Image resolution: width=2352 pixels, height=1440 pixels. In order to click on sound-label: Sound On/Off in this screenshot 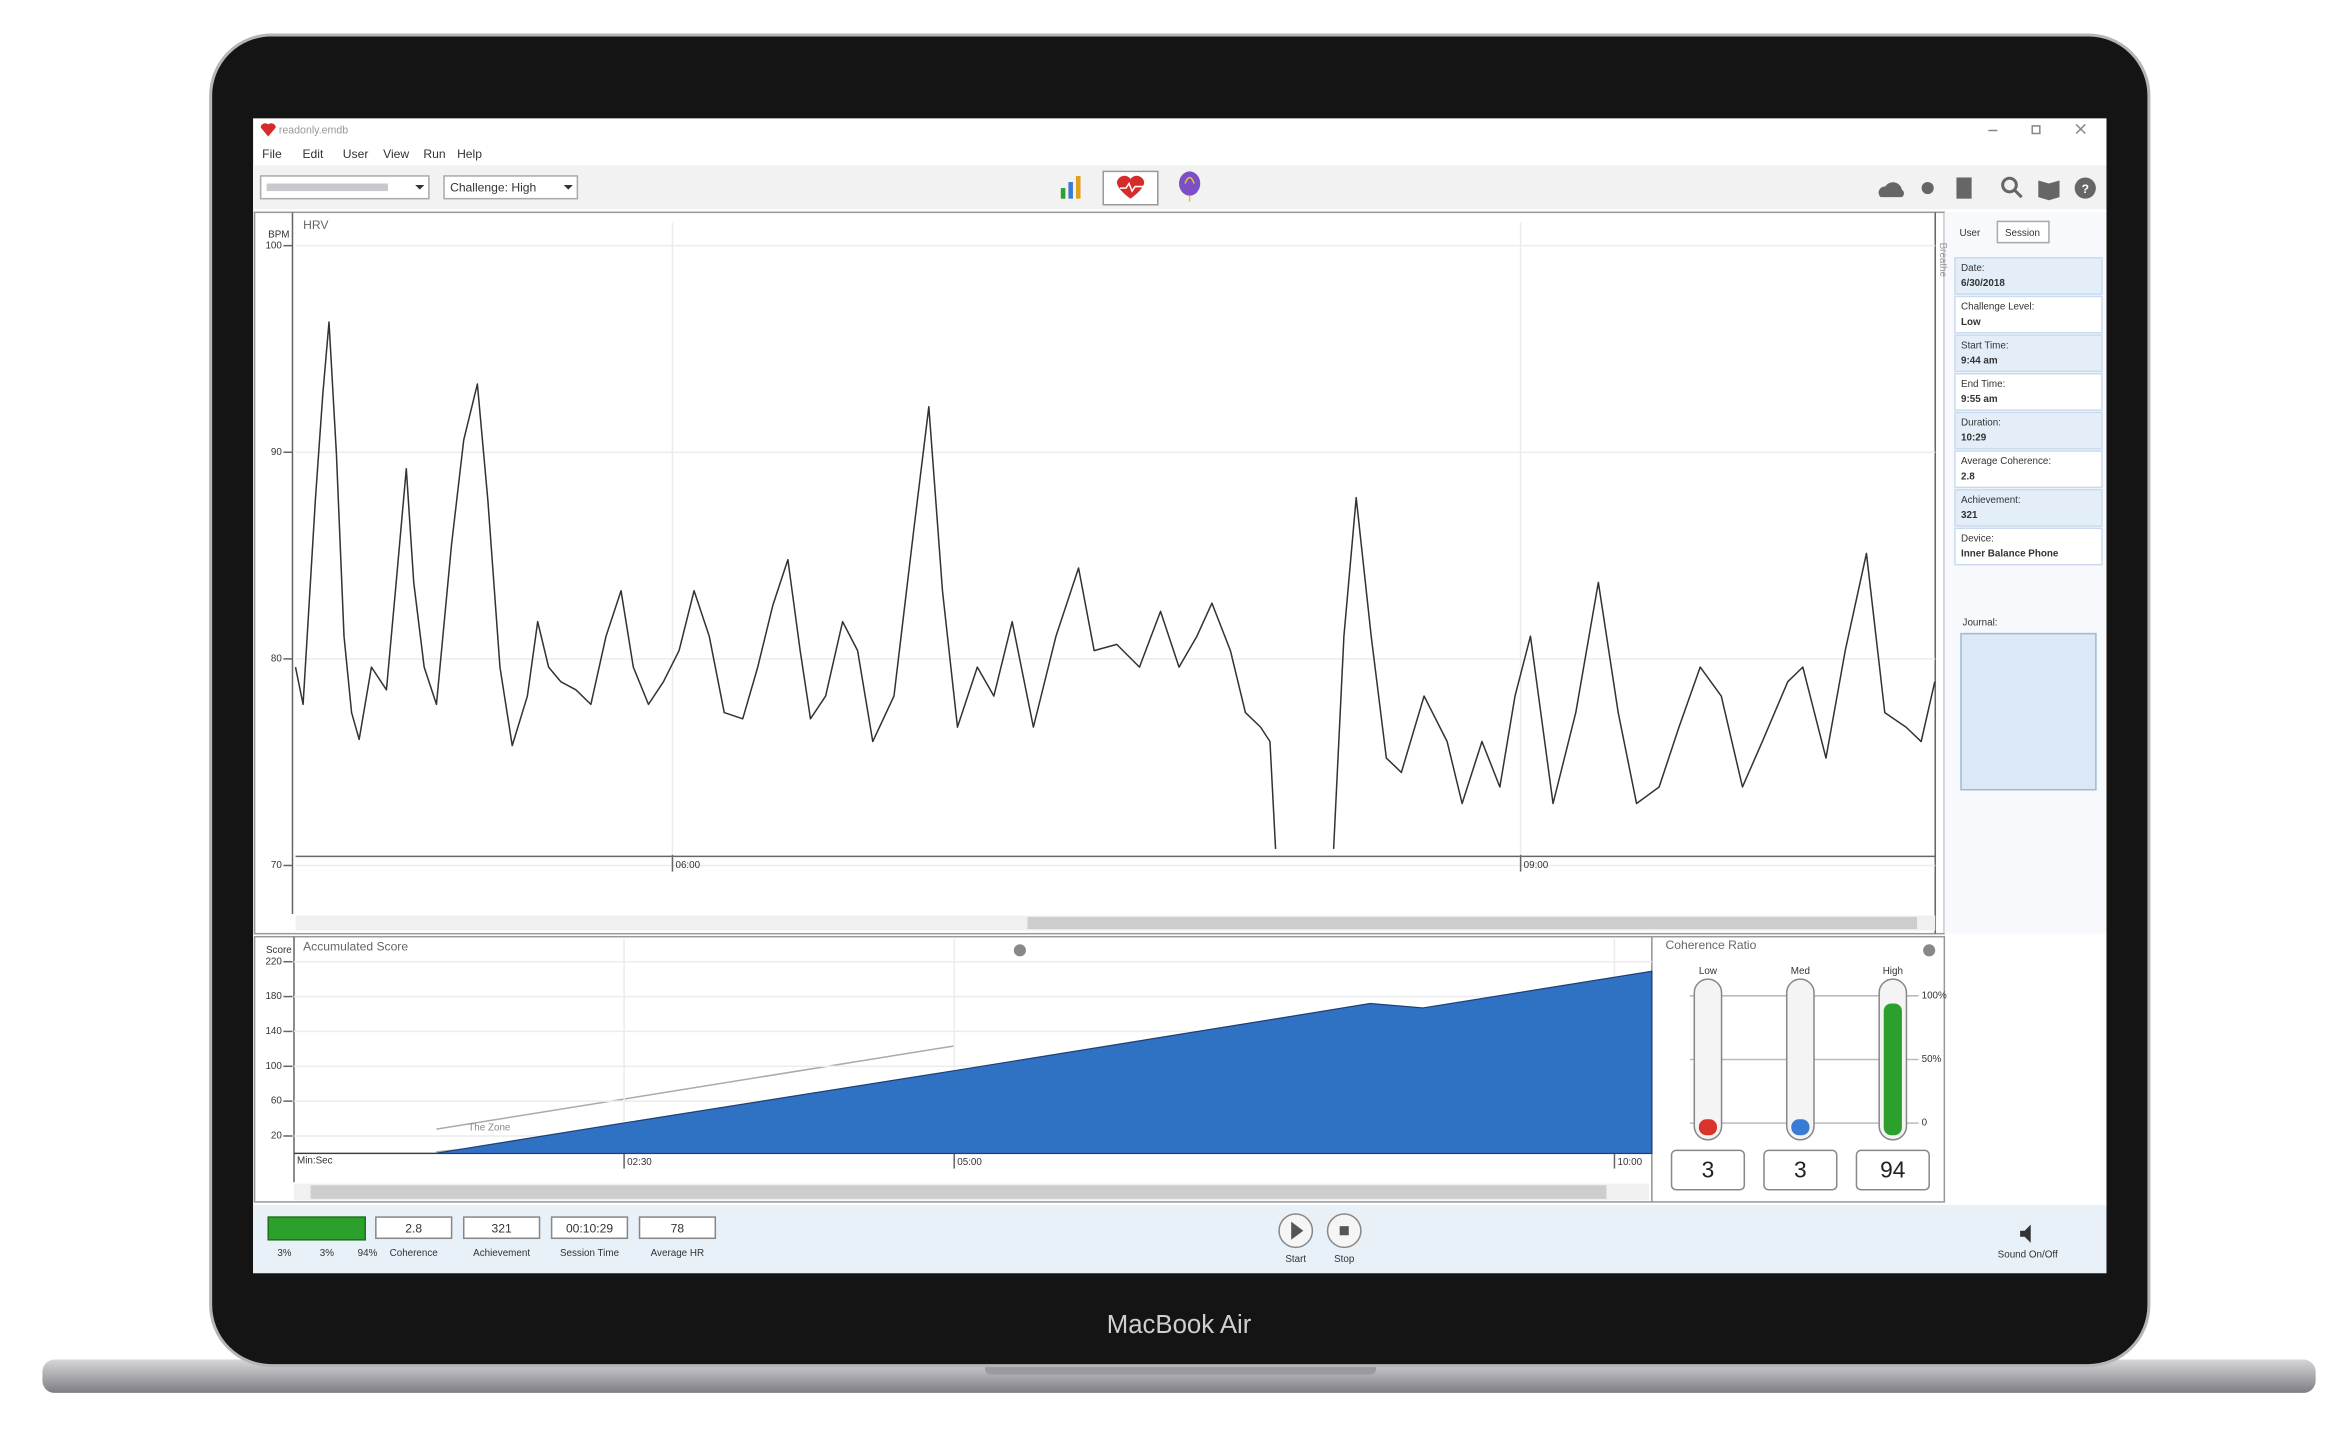, I will do `click(2028, 1255)`.